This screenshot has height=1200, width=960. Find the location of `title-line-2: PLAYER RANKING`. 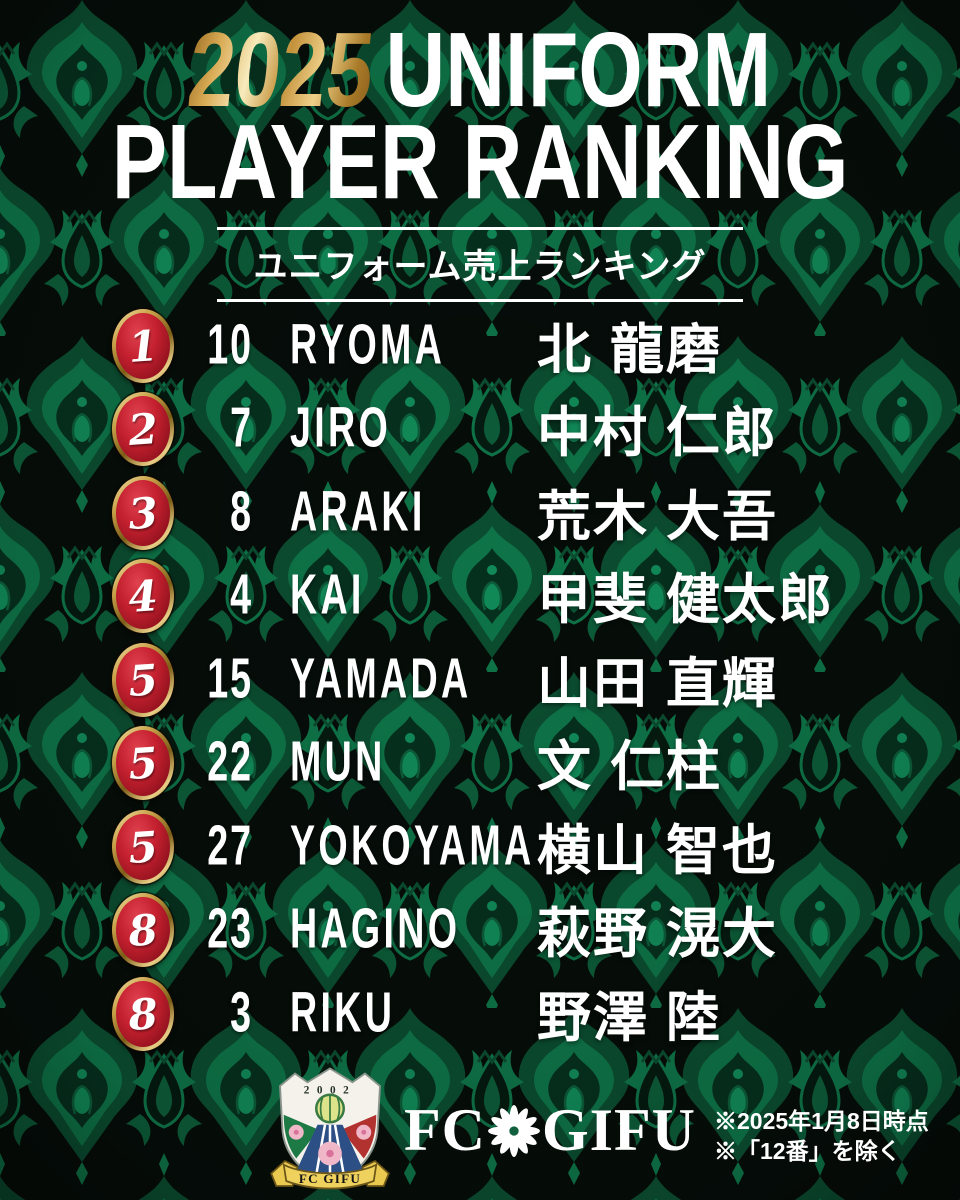

title-line-2: PLAYER RANKING is located at coordinates (480, 162).